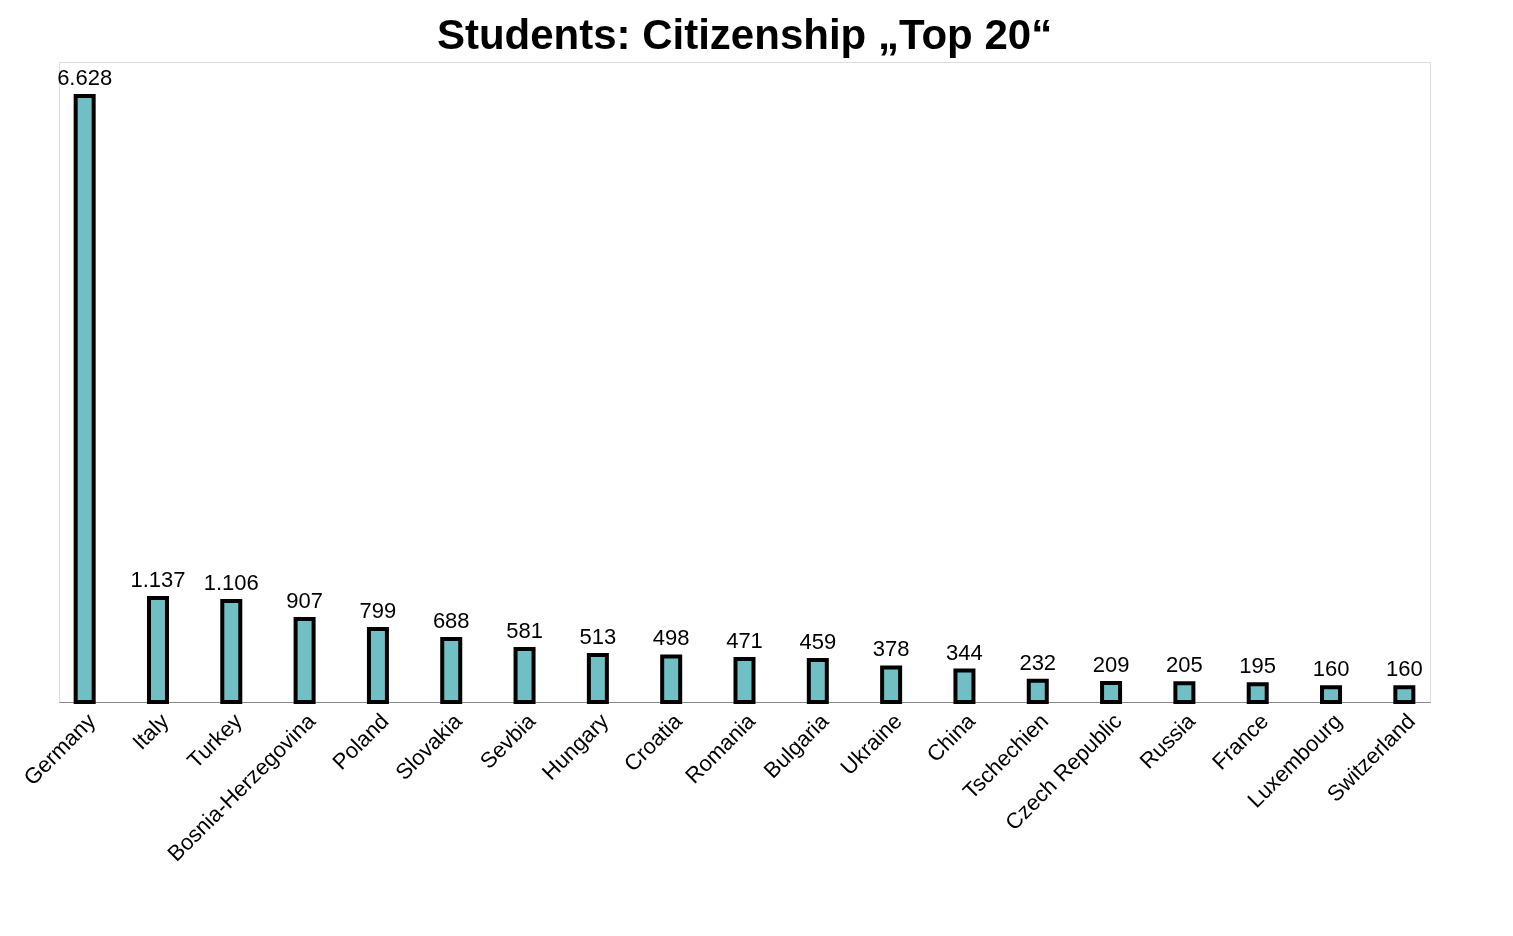 The image size is (1513, 936). Describe the element at coordinates (744, 34) in the screenshot. I see `chart-title: Students: Citizenship „Top 20“` at that location.